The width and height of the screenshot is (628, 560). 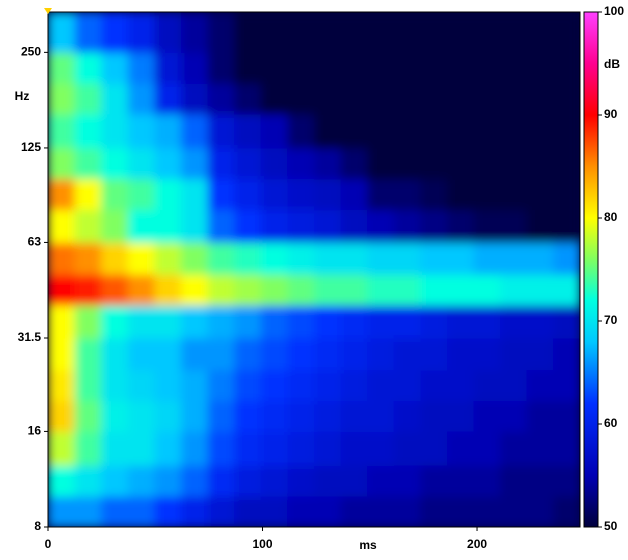 I want to click on colorbar-tick-label: 100, so click(x=614, y=11).